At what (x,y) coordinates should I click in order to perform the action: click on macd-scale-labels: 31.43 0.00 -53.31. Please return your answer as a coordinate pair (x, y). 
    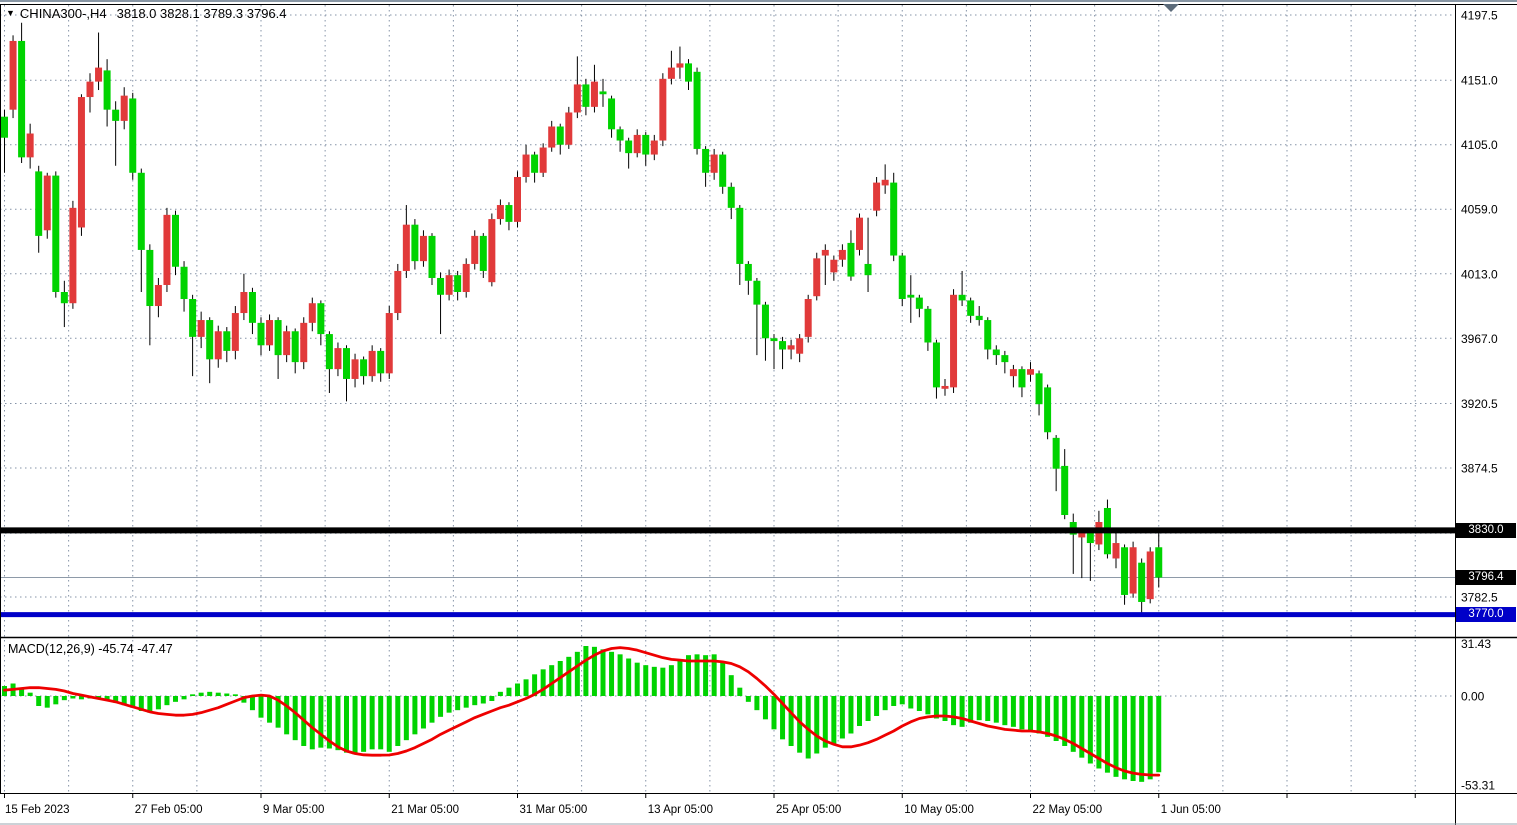
    Looking at the image, I should click on (1478, 714).